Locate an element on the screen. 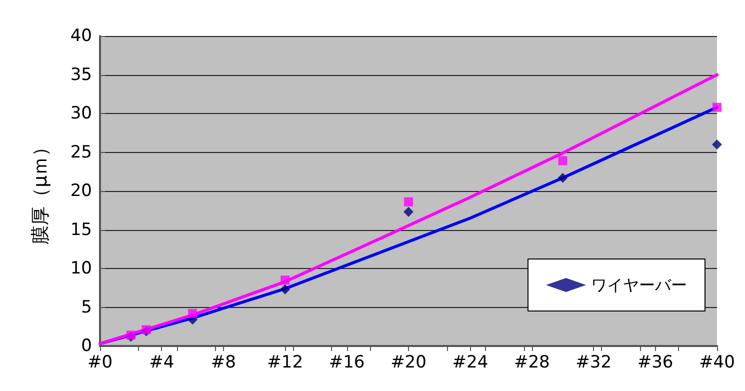 The width and height of the screenshot is (745, 391). y-tick-label: 15 is located at coordinates (81, 230).